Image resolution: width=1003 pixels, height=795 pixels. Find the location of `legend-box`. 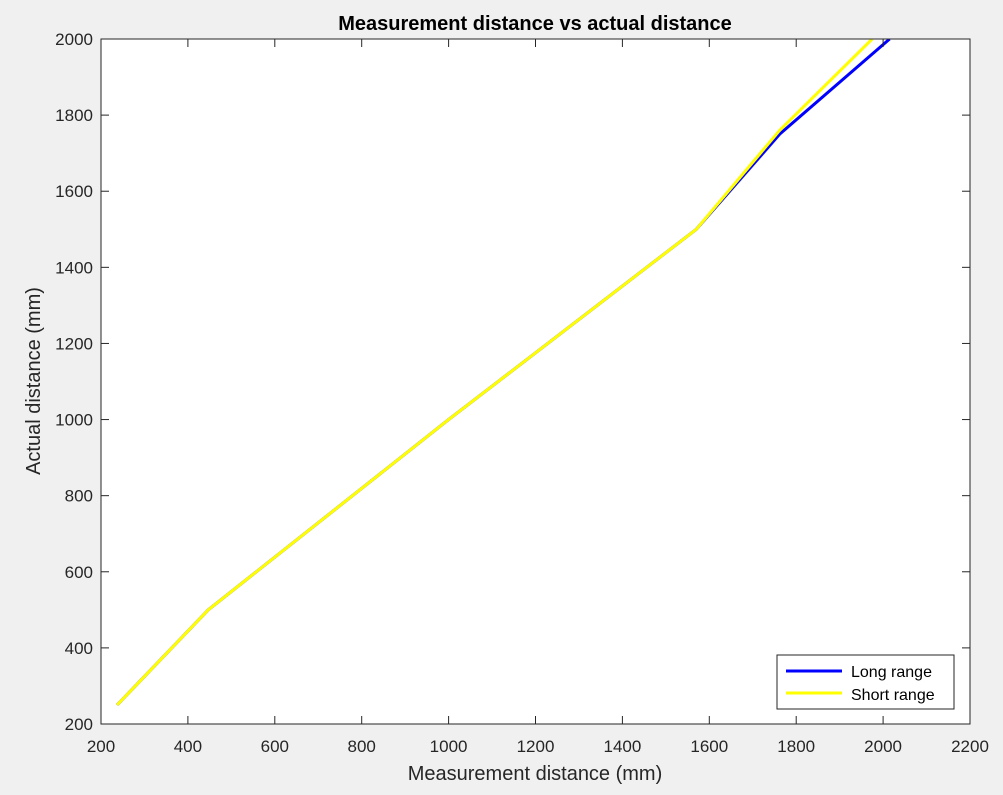

legend-box is located at coordinates (865, 682).